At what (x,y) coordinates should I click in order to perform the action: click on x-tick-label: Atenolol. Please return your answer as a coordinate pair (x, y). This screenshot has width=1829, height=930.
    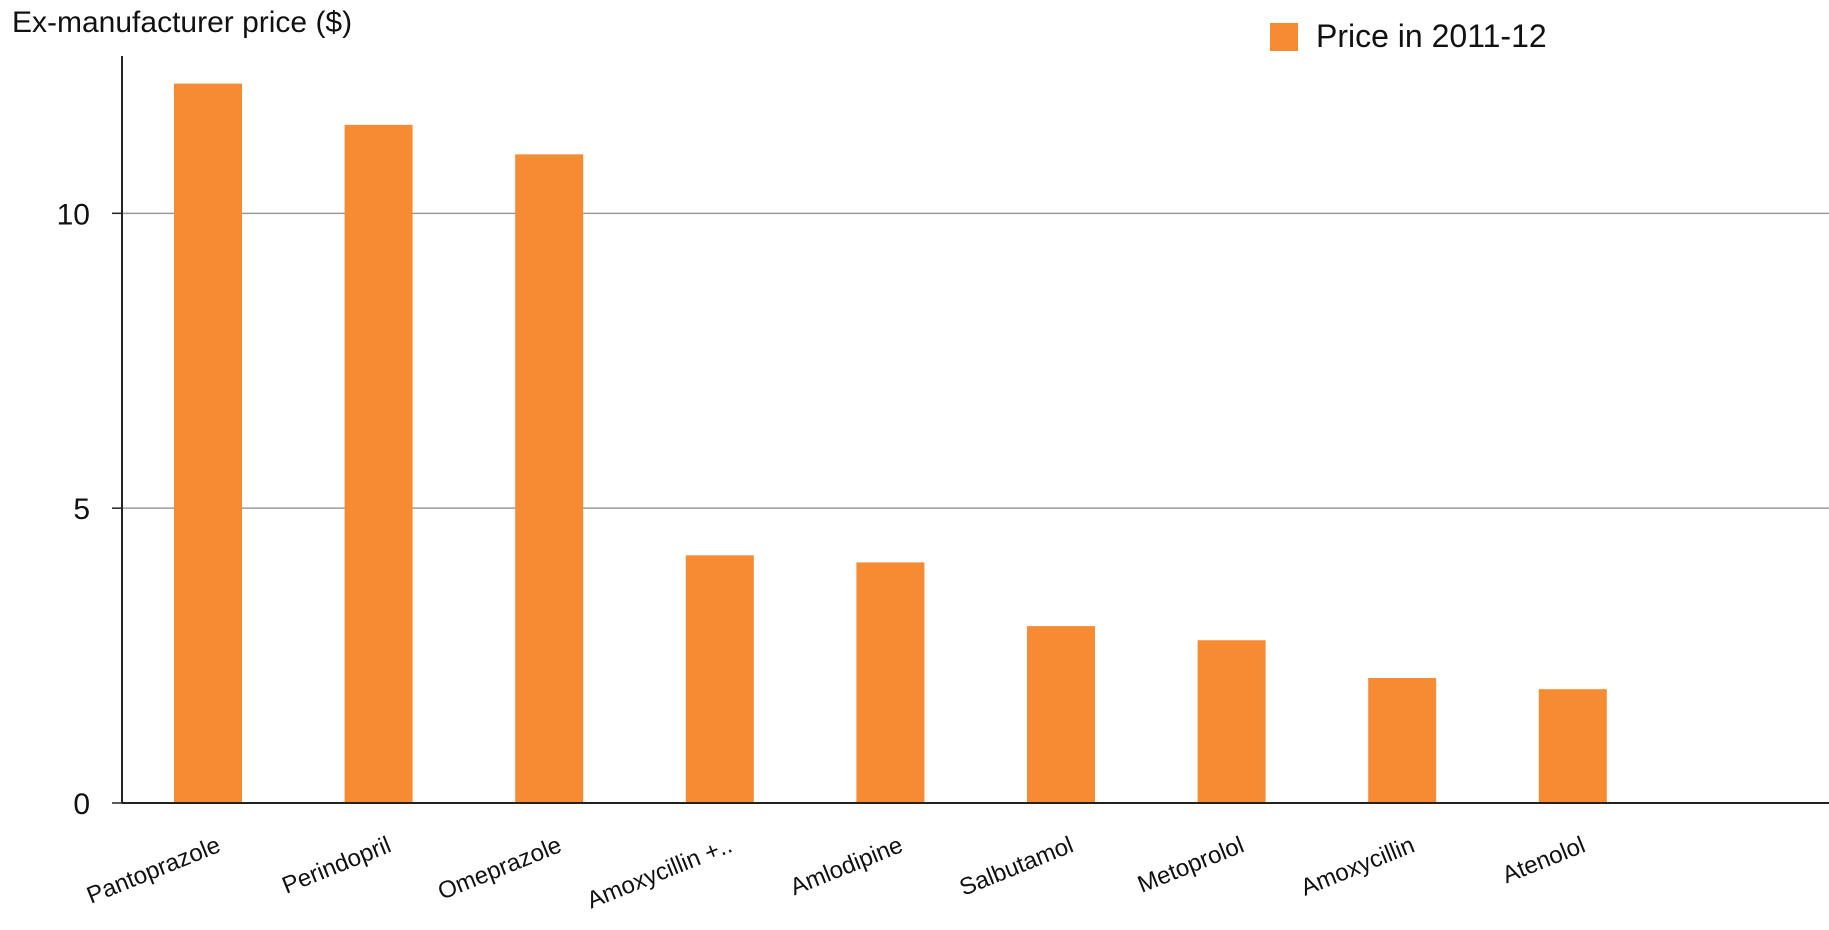
    Looking at the image, I should click on (1544, 861).